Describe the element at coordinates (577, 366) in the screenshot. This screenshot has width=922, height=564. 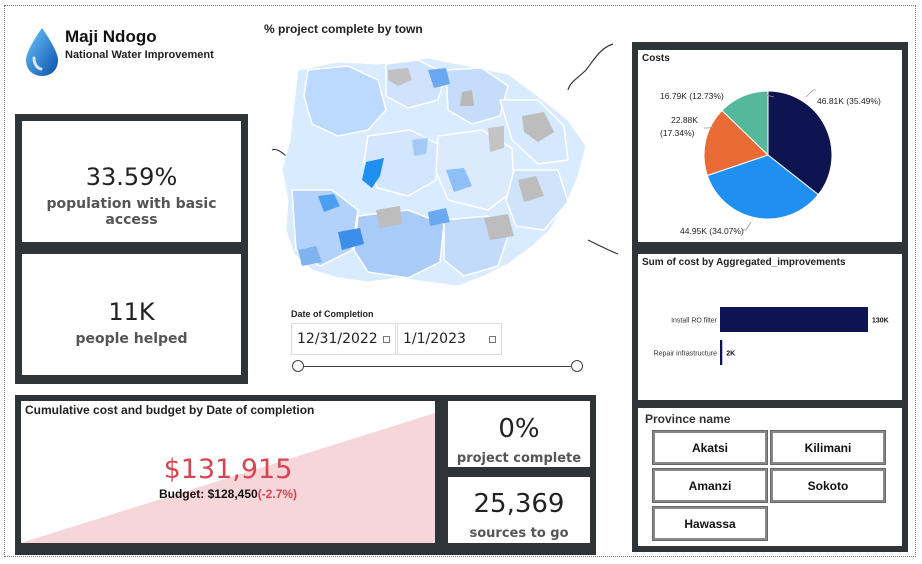
I see `date-slider-end-handle` at that location.